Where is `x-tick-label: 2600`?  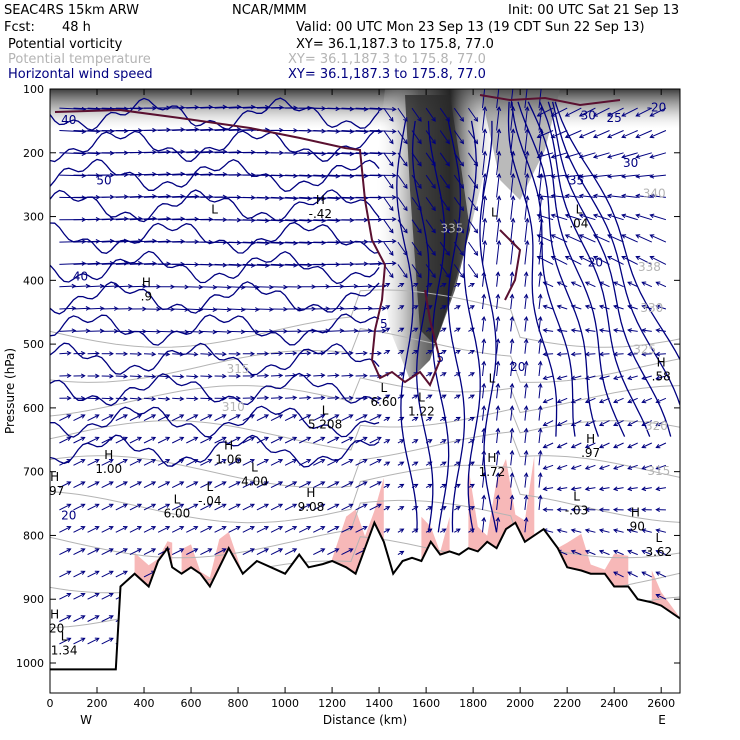
x-tick-label: 2600 is located at coordinates (661, 703).